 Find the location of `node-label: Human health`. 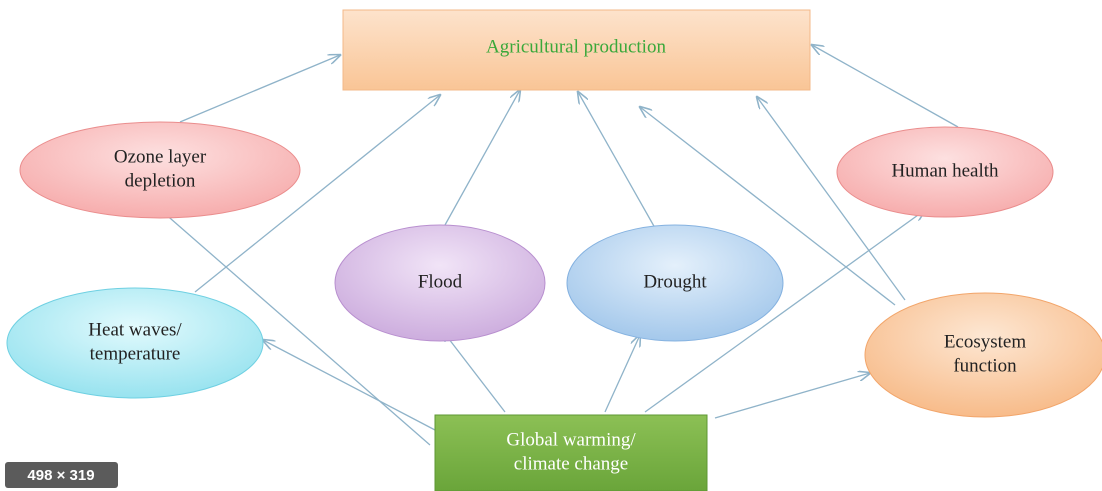

node-label: Human health is located at coordinates (945, 170).